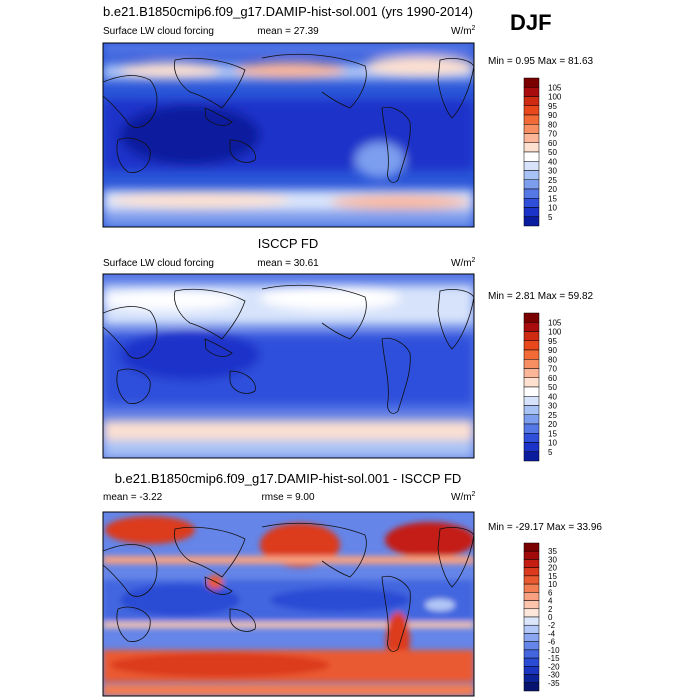 This screenshot has height=700, width=700. What do you see at coordinates (554, 658) in the screenshot?
I see `colorbar-tick-label: -15` at bounding box center [554, 658].